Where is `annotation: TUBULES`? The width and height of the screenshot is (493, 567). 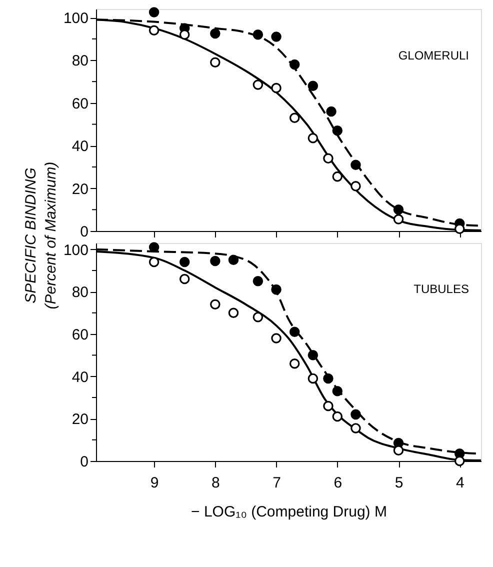 annotation: TUBULES is located at coordinates (441, 289).